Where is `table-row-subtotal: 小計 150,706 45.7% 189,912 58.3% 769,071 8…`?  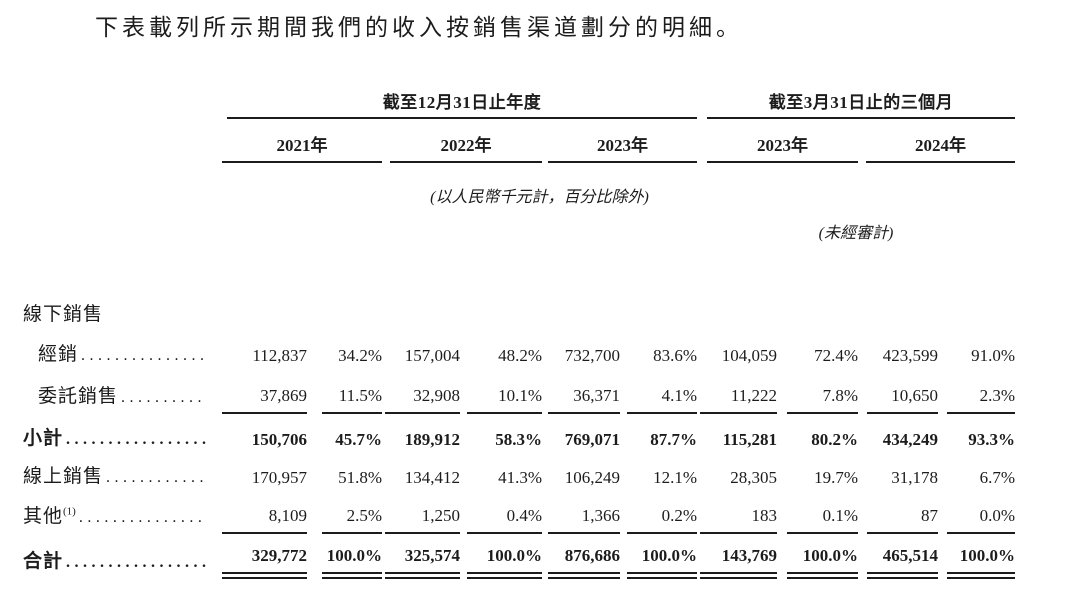
table-row-subtotal: 小計 150,706 45.7% 189,912 58.3% 769,071 8… is located at coordinates (519, 435).